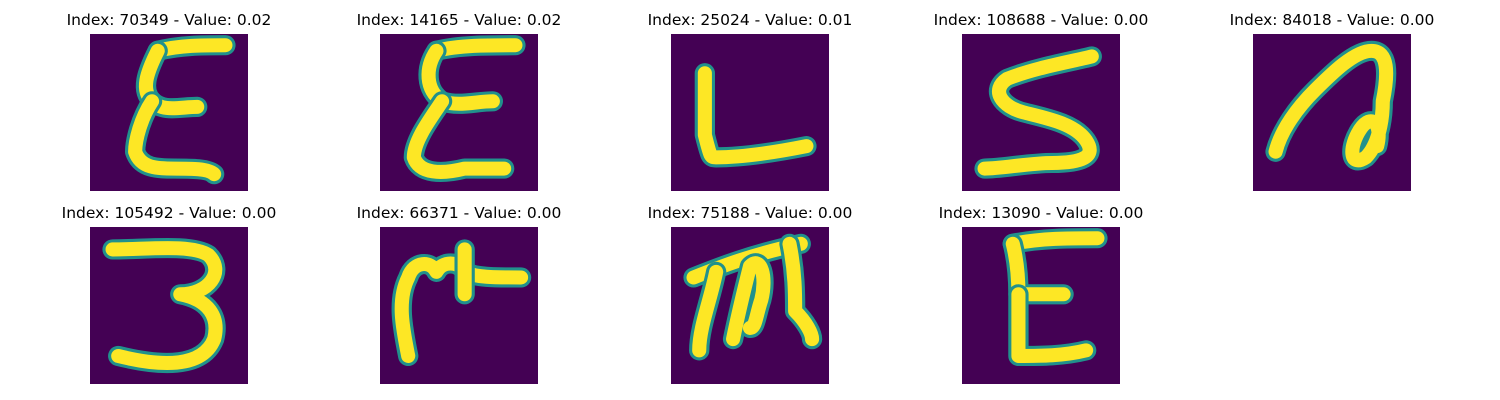 The width and height of the screenshot is (1500, 400). I want to click on panel-title: Index: 66371 - Value: 0.00, so click(459, 213).